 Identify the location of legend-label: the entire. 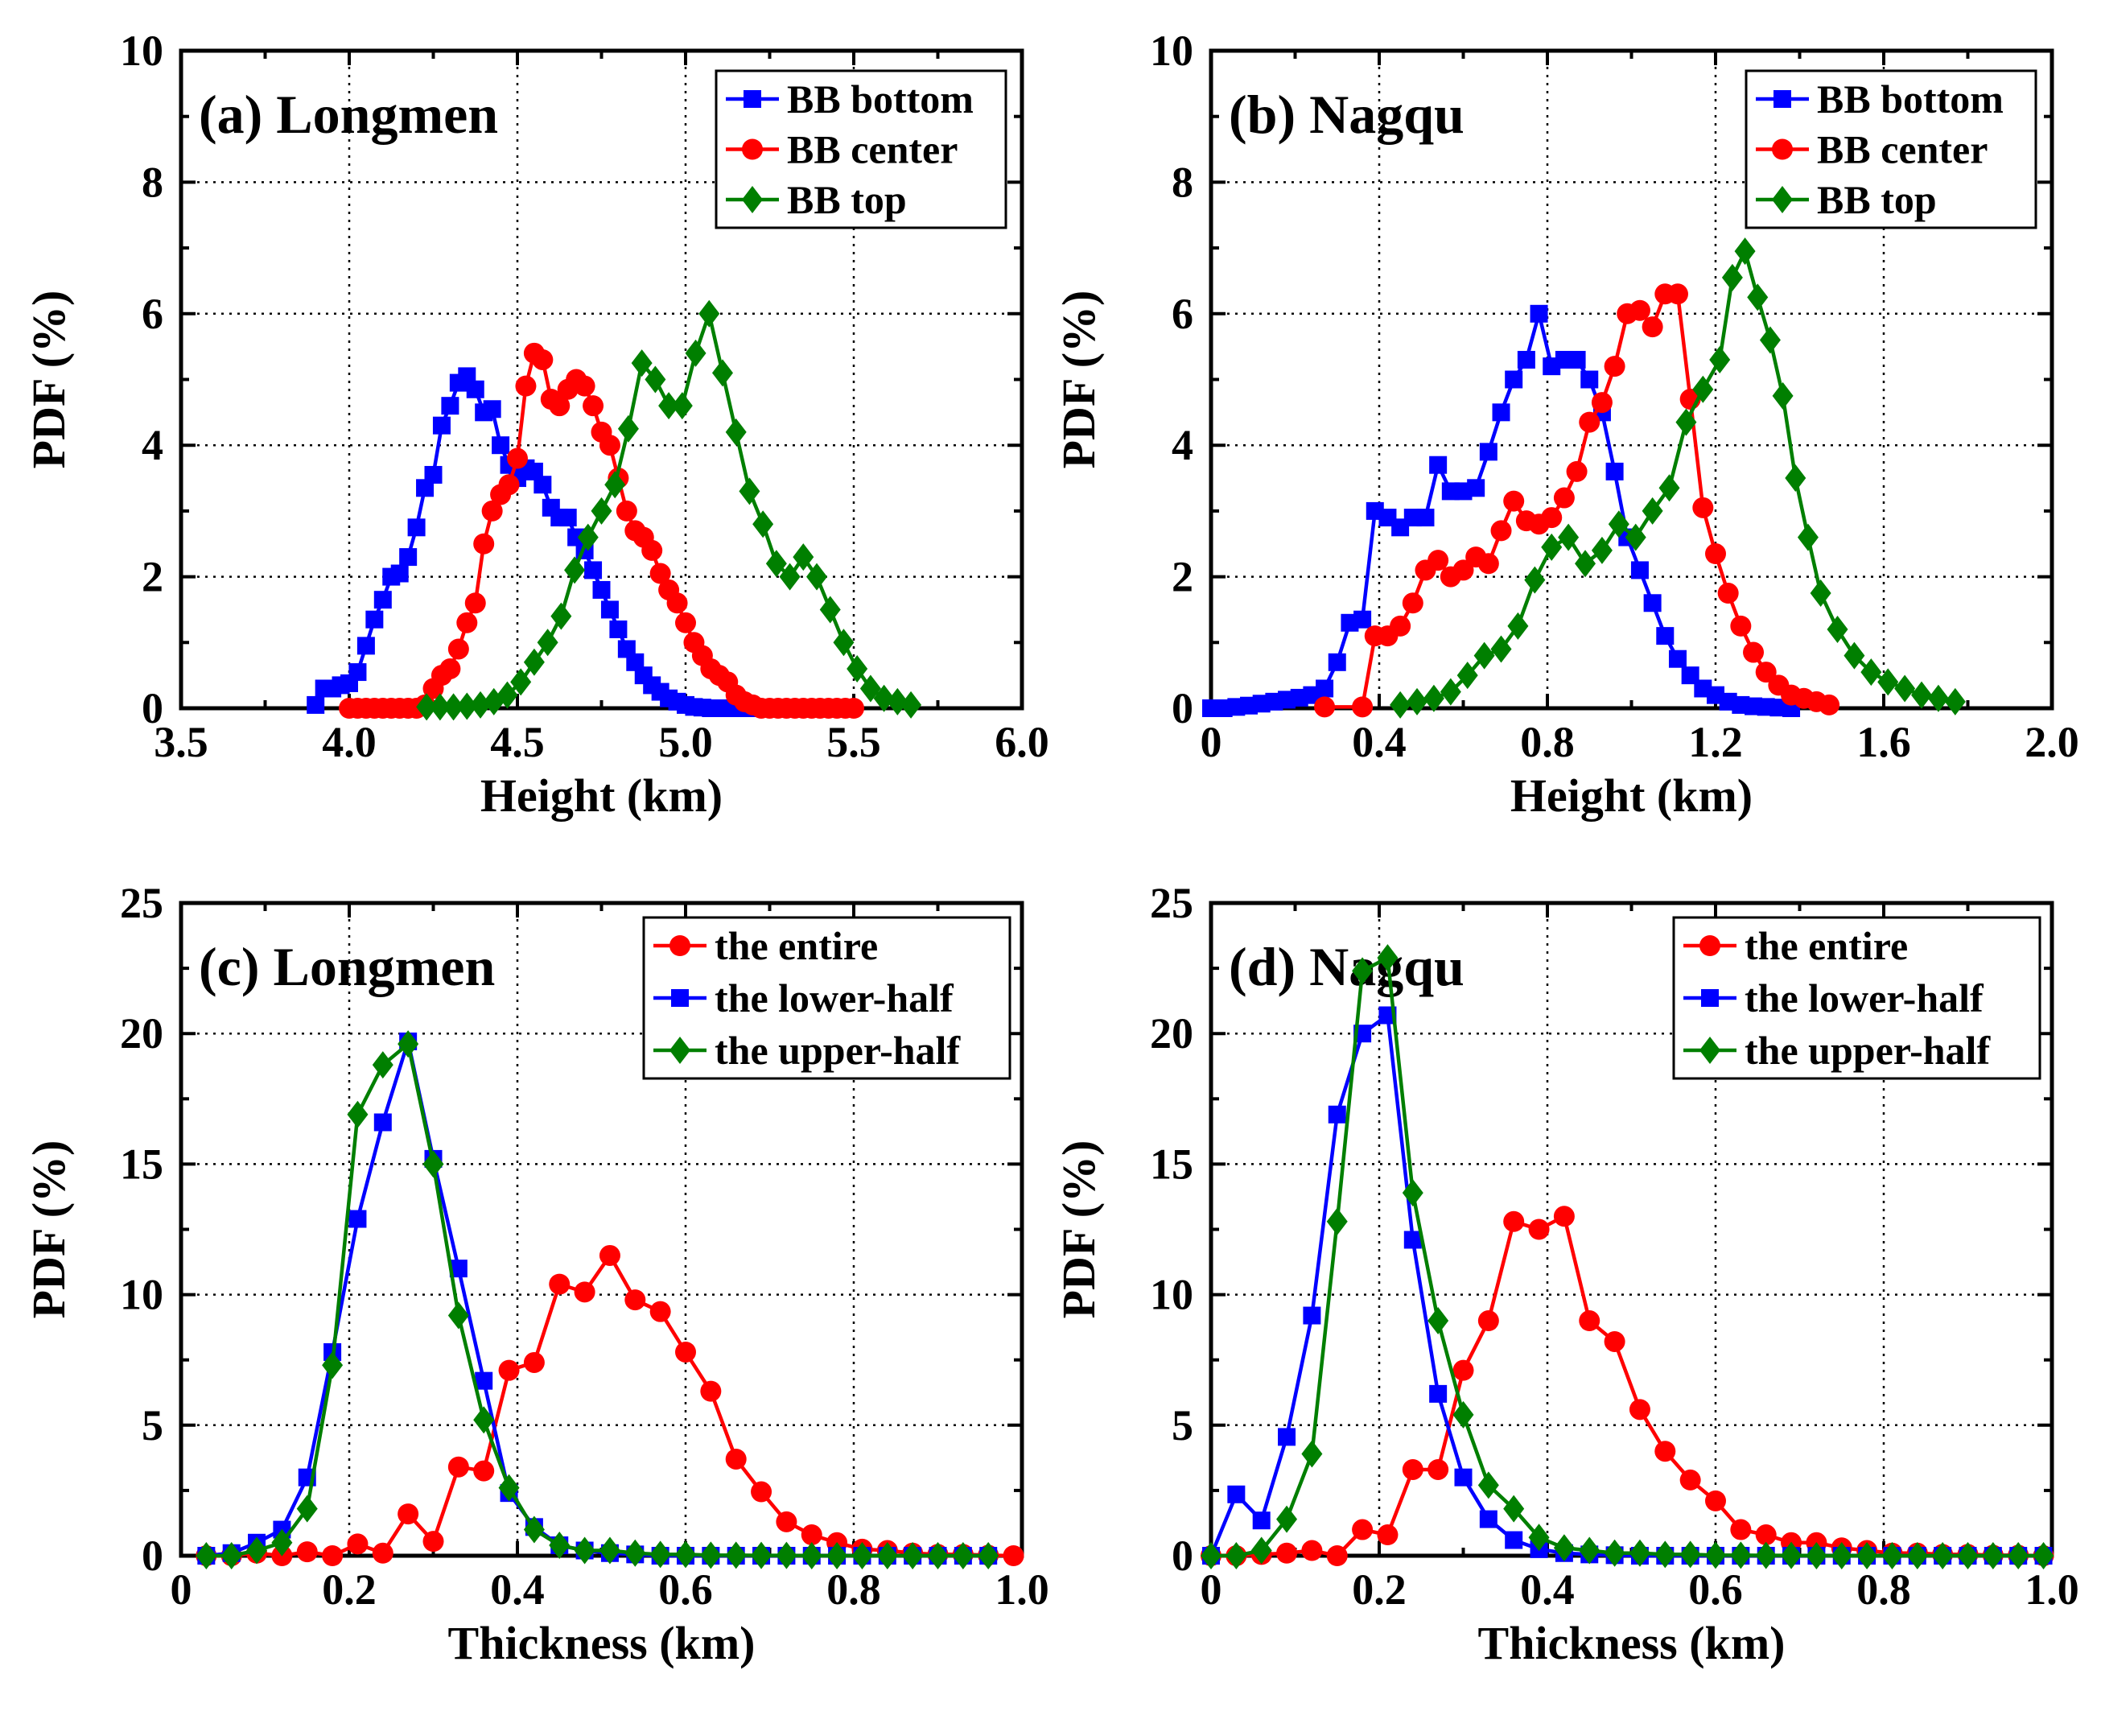
(796, 945).